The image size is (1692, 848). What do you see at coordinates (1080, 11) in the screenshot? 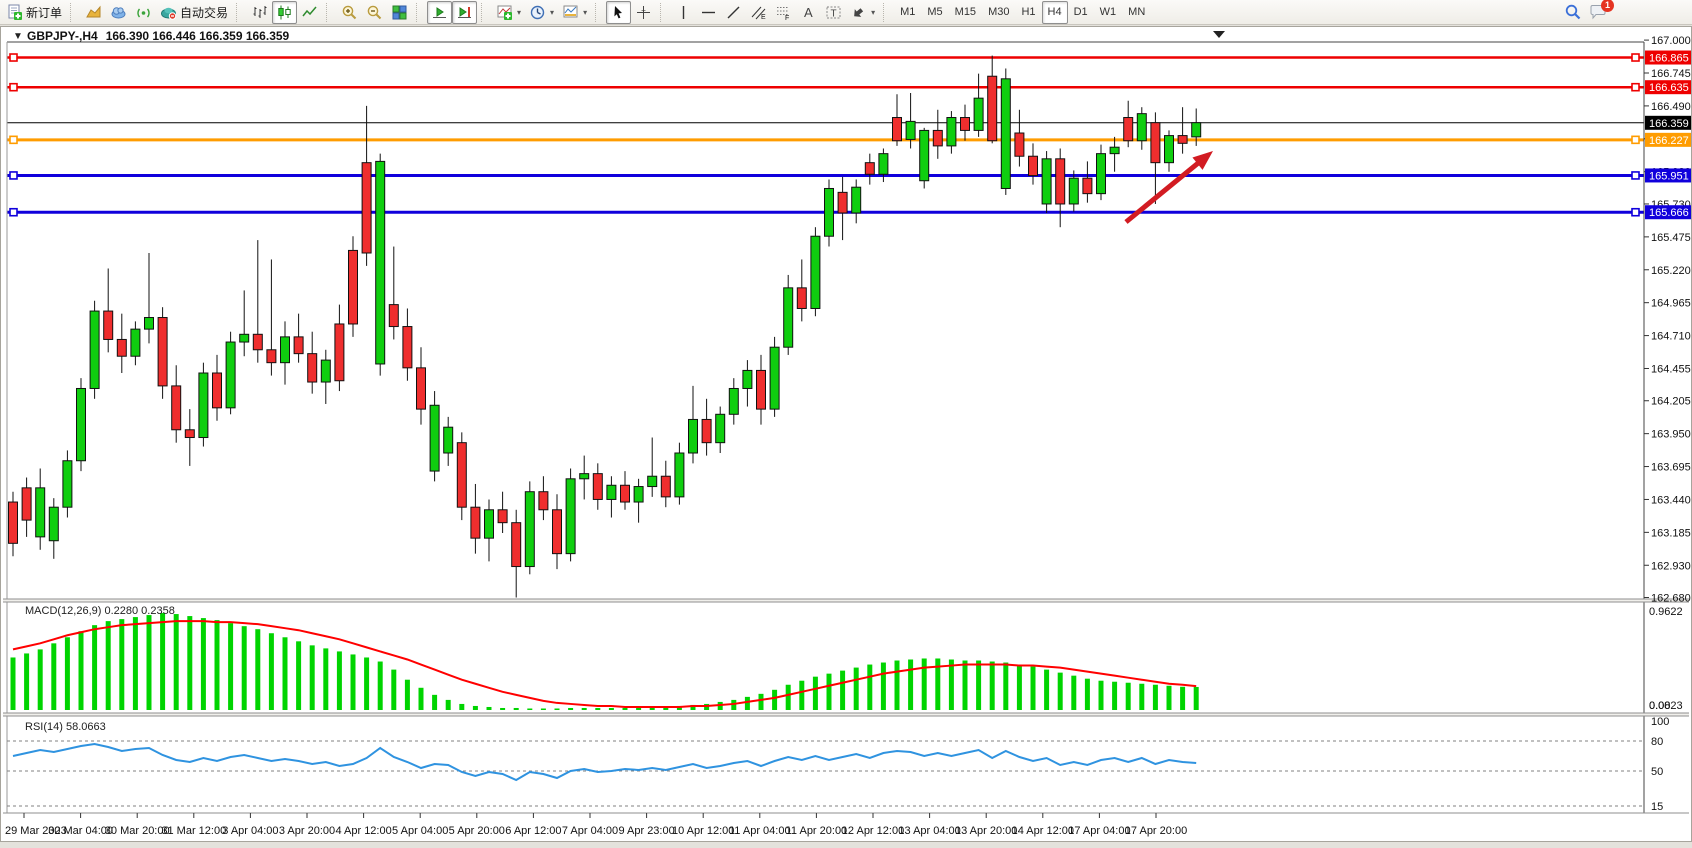
I see `timeframe-d1-button: D1` at bounding box center [1080, 11].